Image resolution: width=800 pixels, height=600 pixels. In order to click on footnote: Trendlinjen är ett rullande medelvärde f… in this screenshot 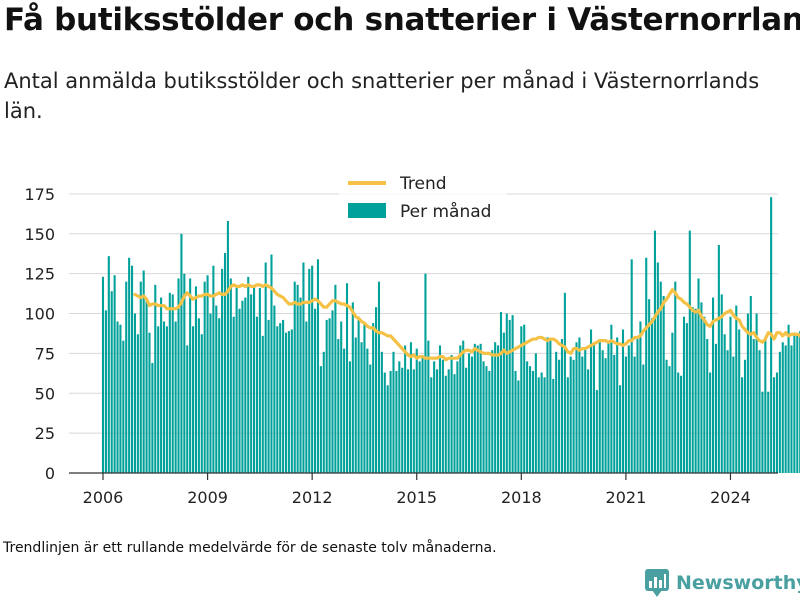, I will do `click(250, 548)`.